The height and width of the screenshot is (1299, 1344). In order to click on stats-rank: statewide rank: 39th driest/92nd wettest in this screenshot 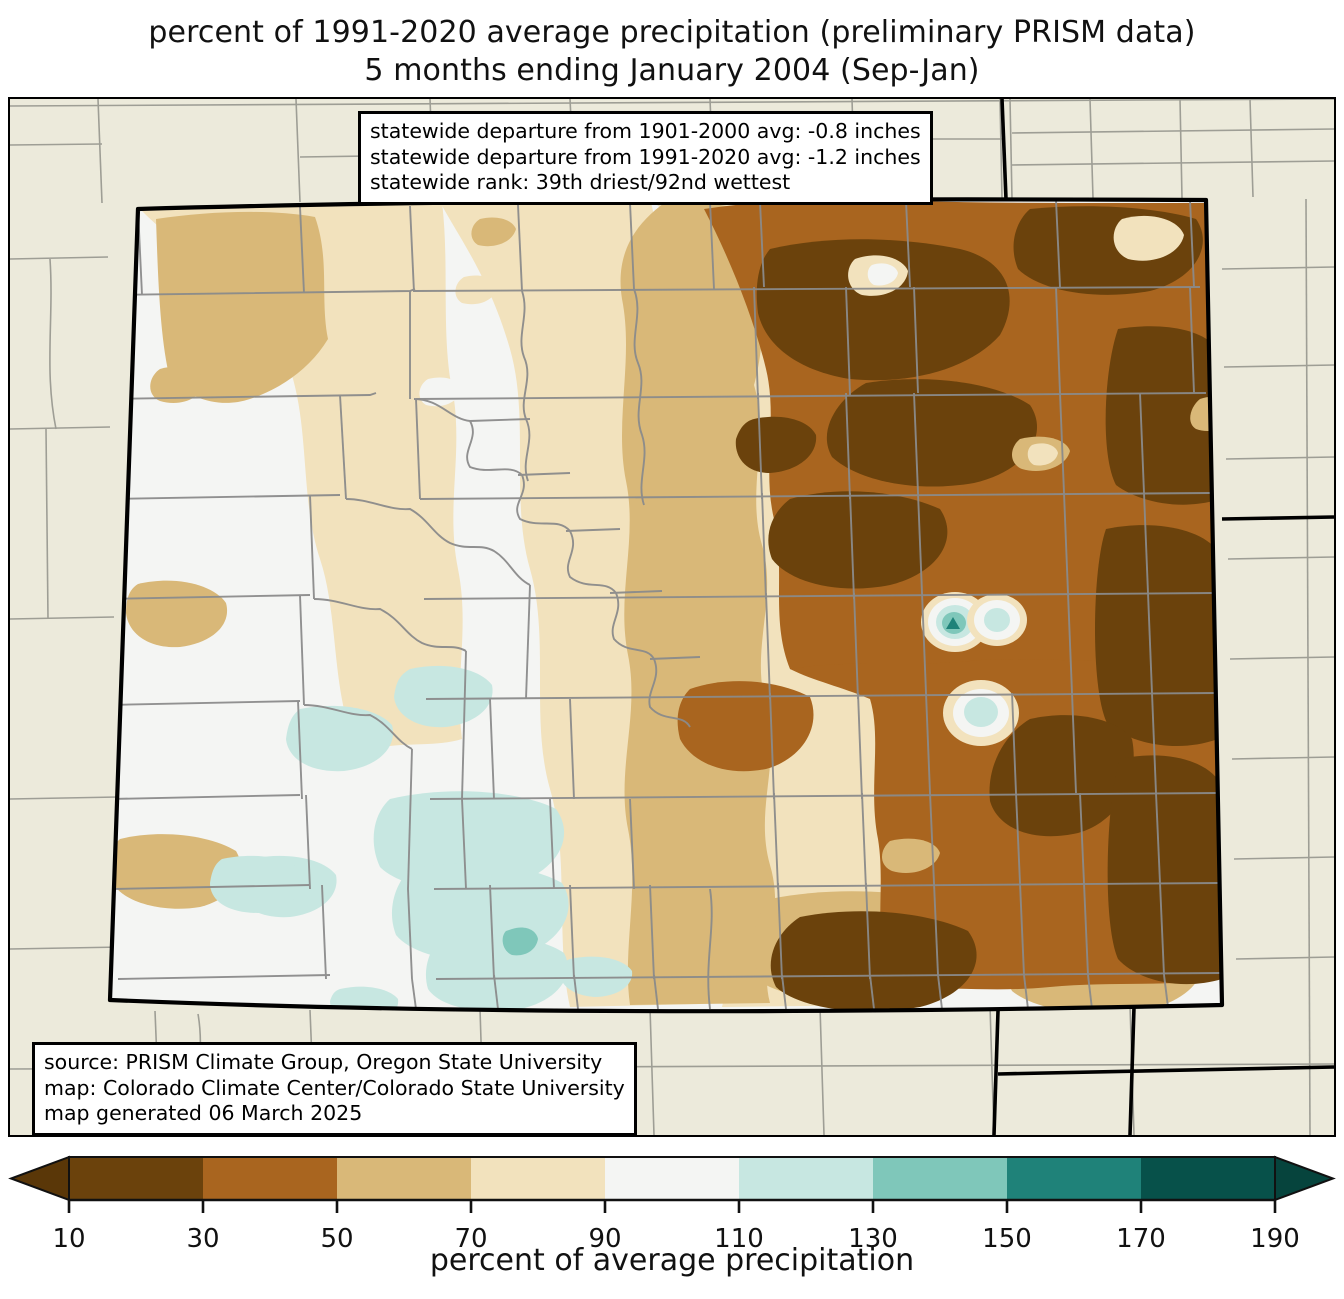, I will do `click(580, 182)`.